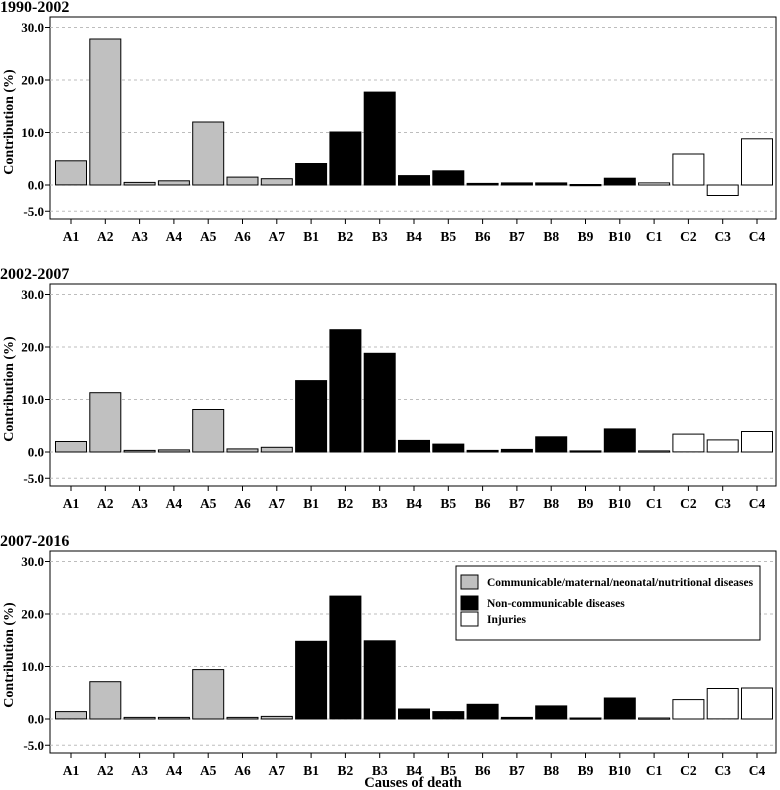 This screenshot has height=790, width=780. What do you see at coordinates (412, 782) in the screenshot?
I see `x-axis-label: Causes of death` at bounding box center [412, 782].